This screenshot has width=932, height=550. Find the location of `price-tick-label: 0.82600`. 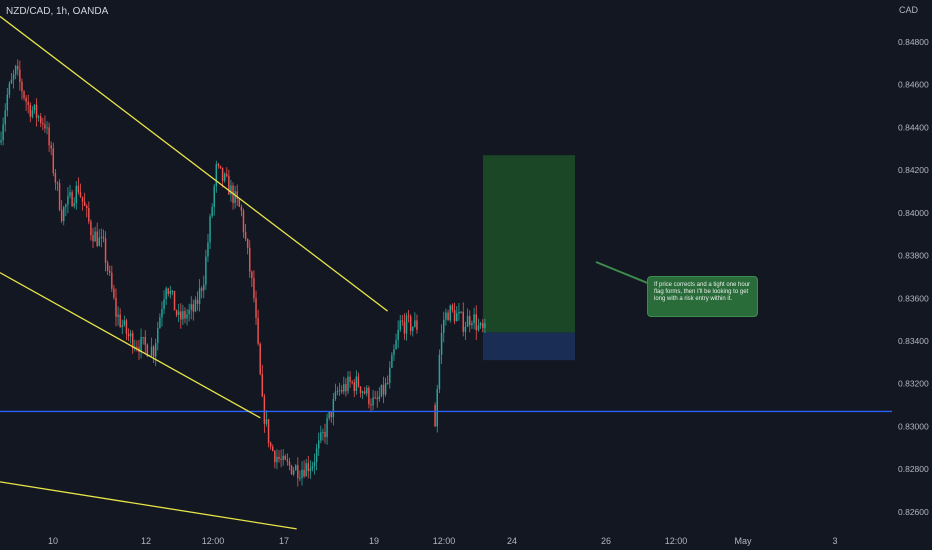

price-tick-label: 0.82600 is located at coordinates (913, 512).